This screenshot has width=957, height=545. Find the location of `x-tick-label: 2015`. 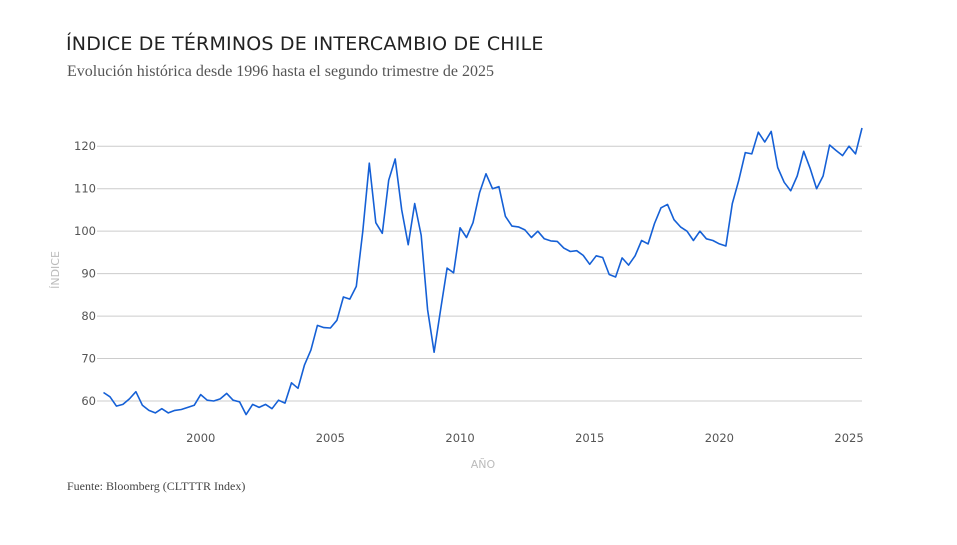

x-tick-label: 2015 is located at coordinates (589, 438).